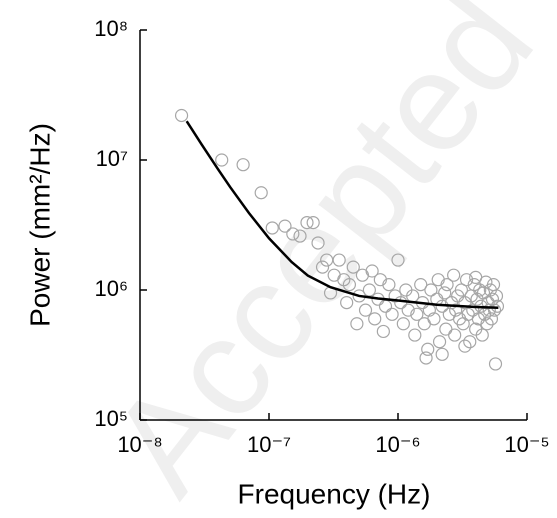  What do you see at coordinates (112, 158) in the screenshot?
I see `y-tick-label: 10⁷` at bounding box center [112, 158].